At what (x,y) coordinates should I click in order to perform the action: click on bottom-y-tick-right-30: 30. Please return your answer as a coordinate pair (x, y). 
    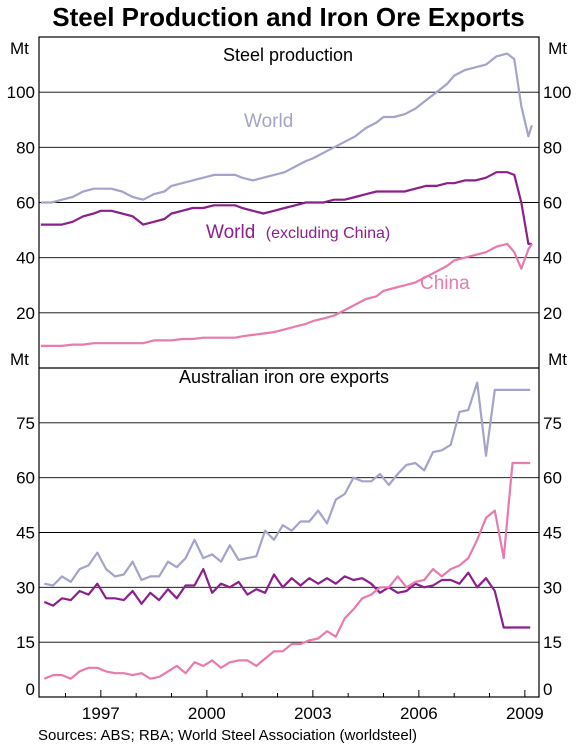
    Looking at the image, I should click on (552, 587).